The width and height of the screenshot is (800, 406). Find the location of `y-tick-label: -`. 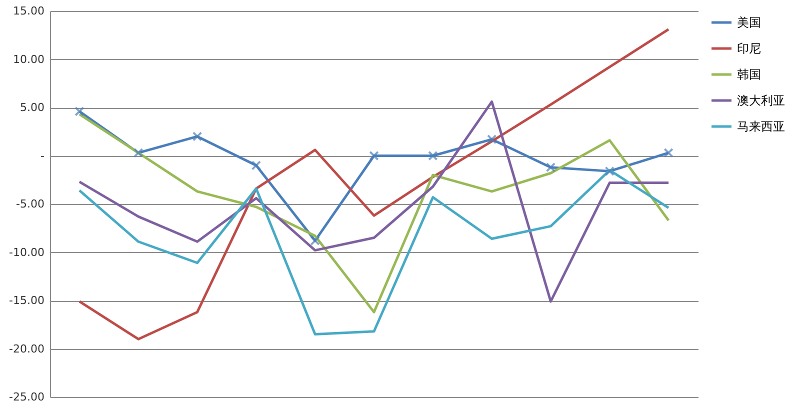

y-tick-label: - is located at coordinates (42, 155).